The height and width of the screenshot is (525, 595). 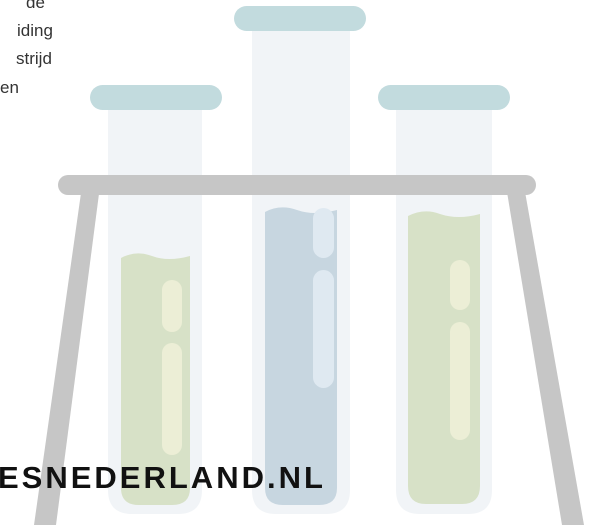 What do you see at coordinates (9, 87) in the screenshot?
I see `intro-line: en` at bounding box center [9, 87].